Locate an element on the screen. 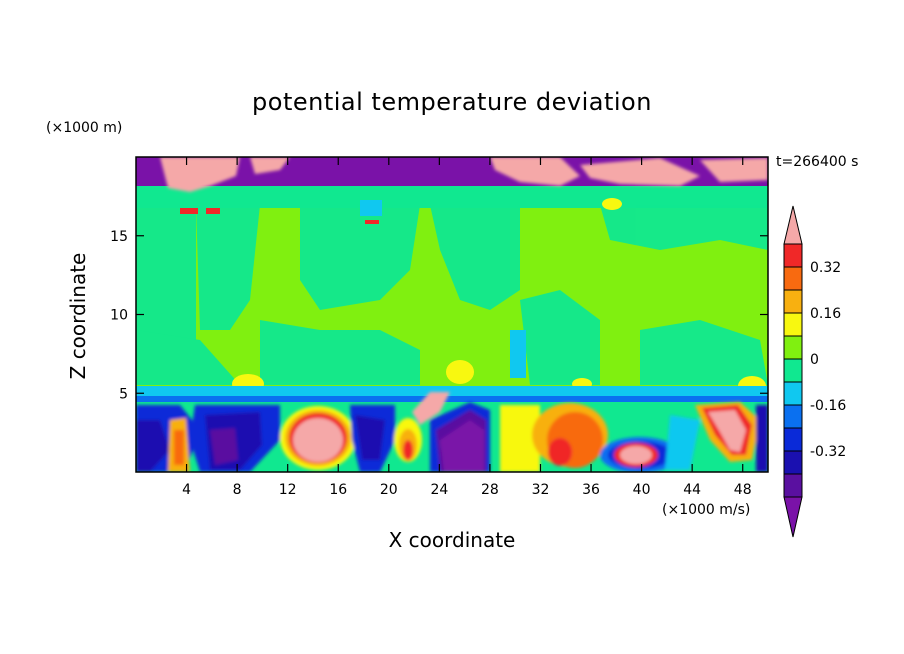 This screenshot has height=654, width=904. x-axis-unit: (×1000 m/s) is located at coordinates (706, 510).